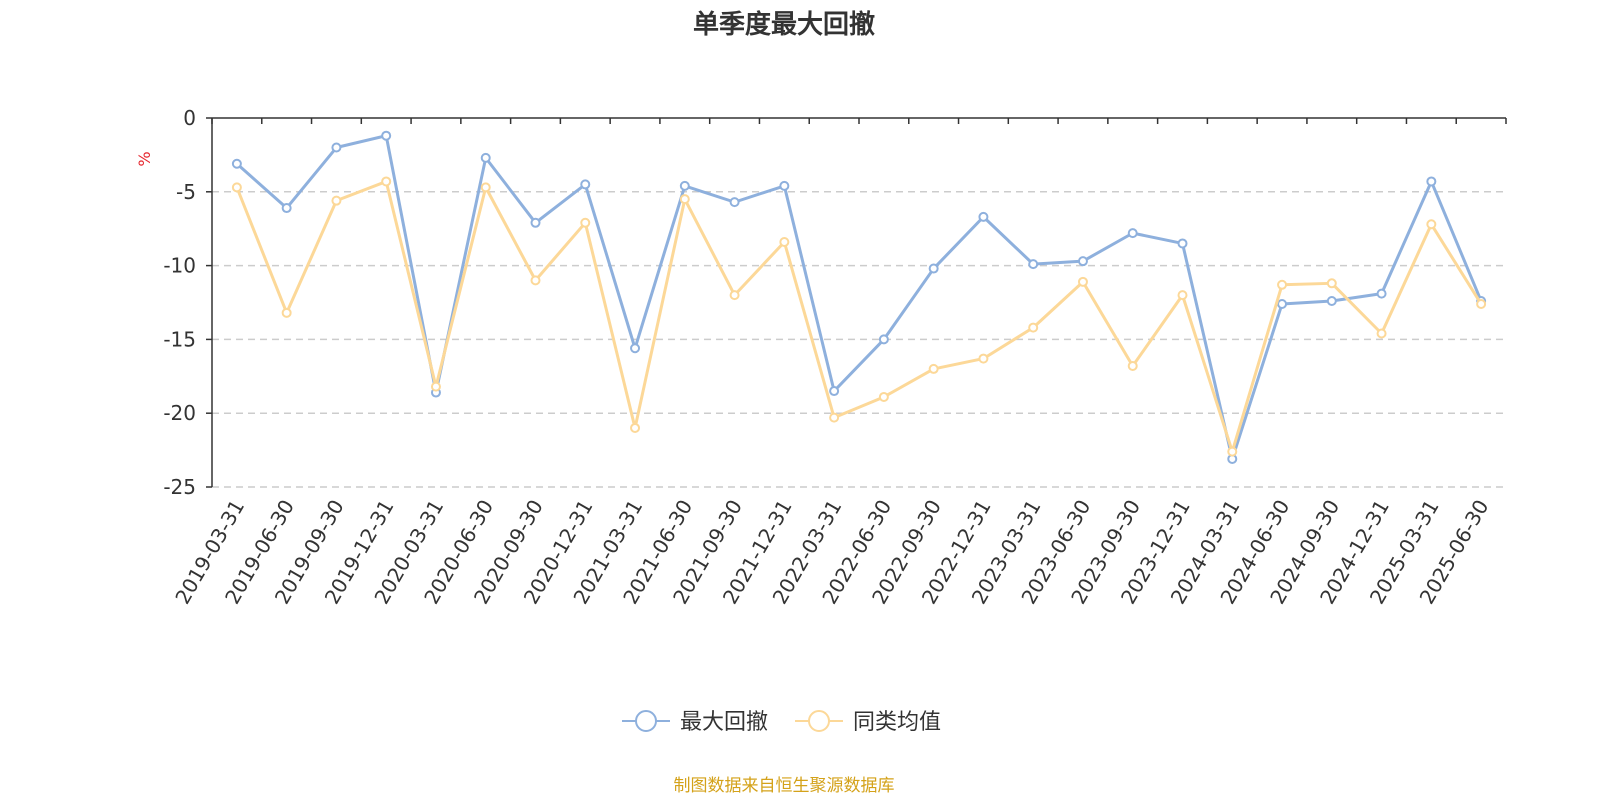 The image size is (1600, 800). I want to click on chart-title: 单季度最大回撤, so click(784, 24).